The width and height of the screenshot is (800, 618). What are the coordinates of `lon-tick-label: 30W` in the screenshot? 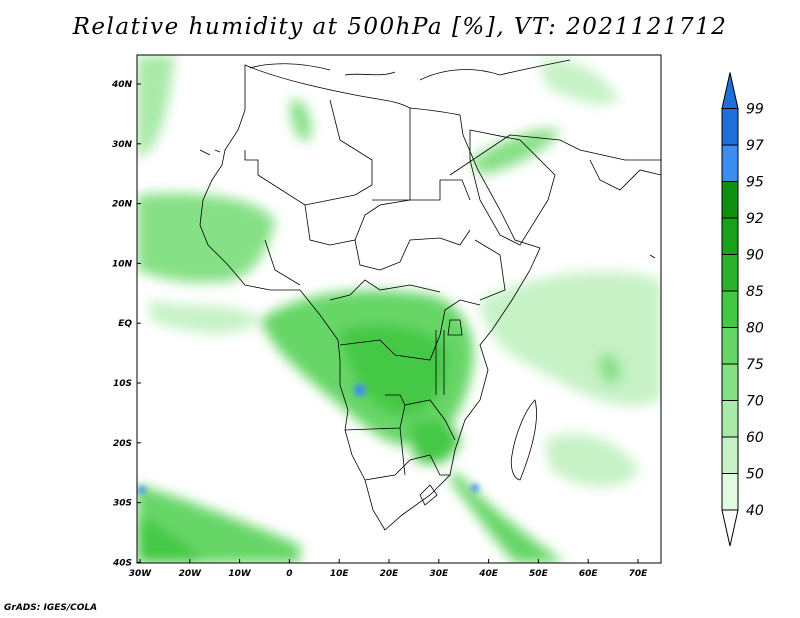 It's located at (141, 574).